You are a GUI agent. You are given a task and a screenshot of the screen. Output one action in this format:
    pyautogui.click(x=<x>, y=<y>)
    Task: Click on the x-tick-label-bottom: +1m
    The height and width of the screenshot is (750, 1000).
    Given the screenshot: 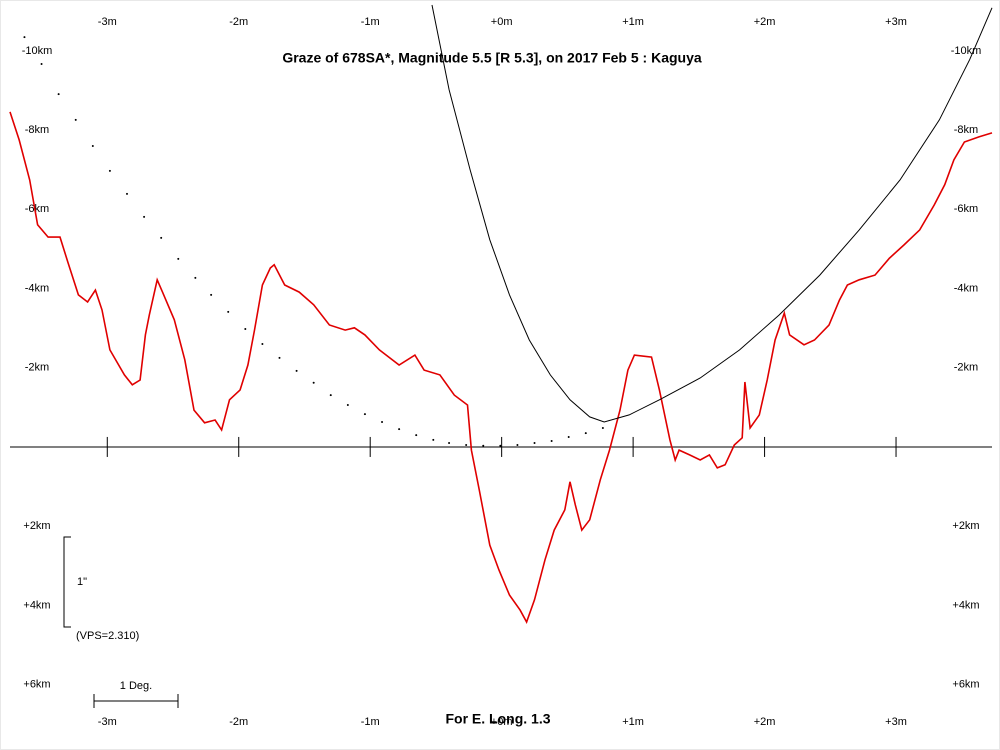 What is the action you would take?
    pyautogui.click(x=633, y=722)
    